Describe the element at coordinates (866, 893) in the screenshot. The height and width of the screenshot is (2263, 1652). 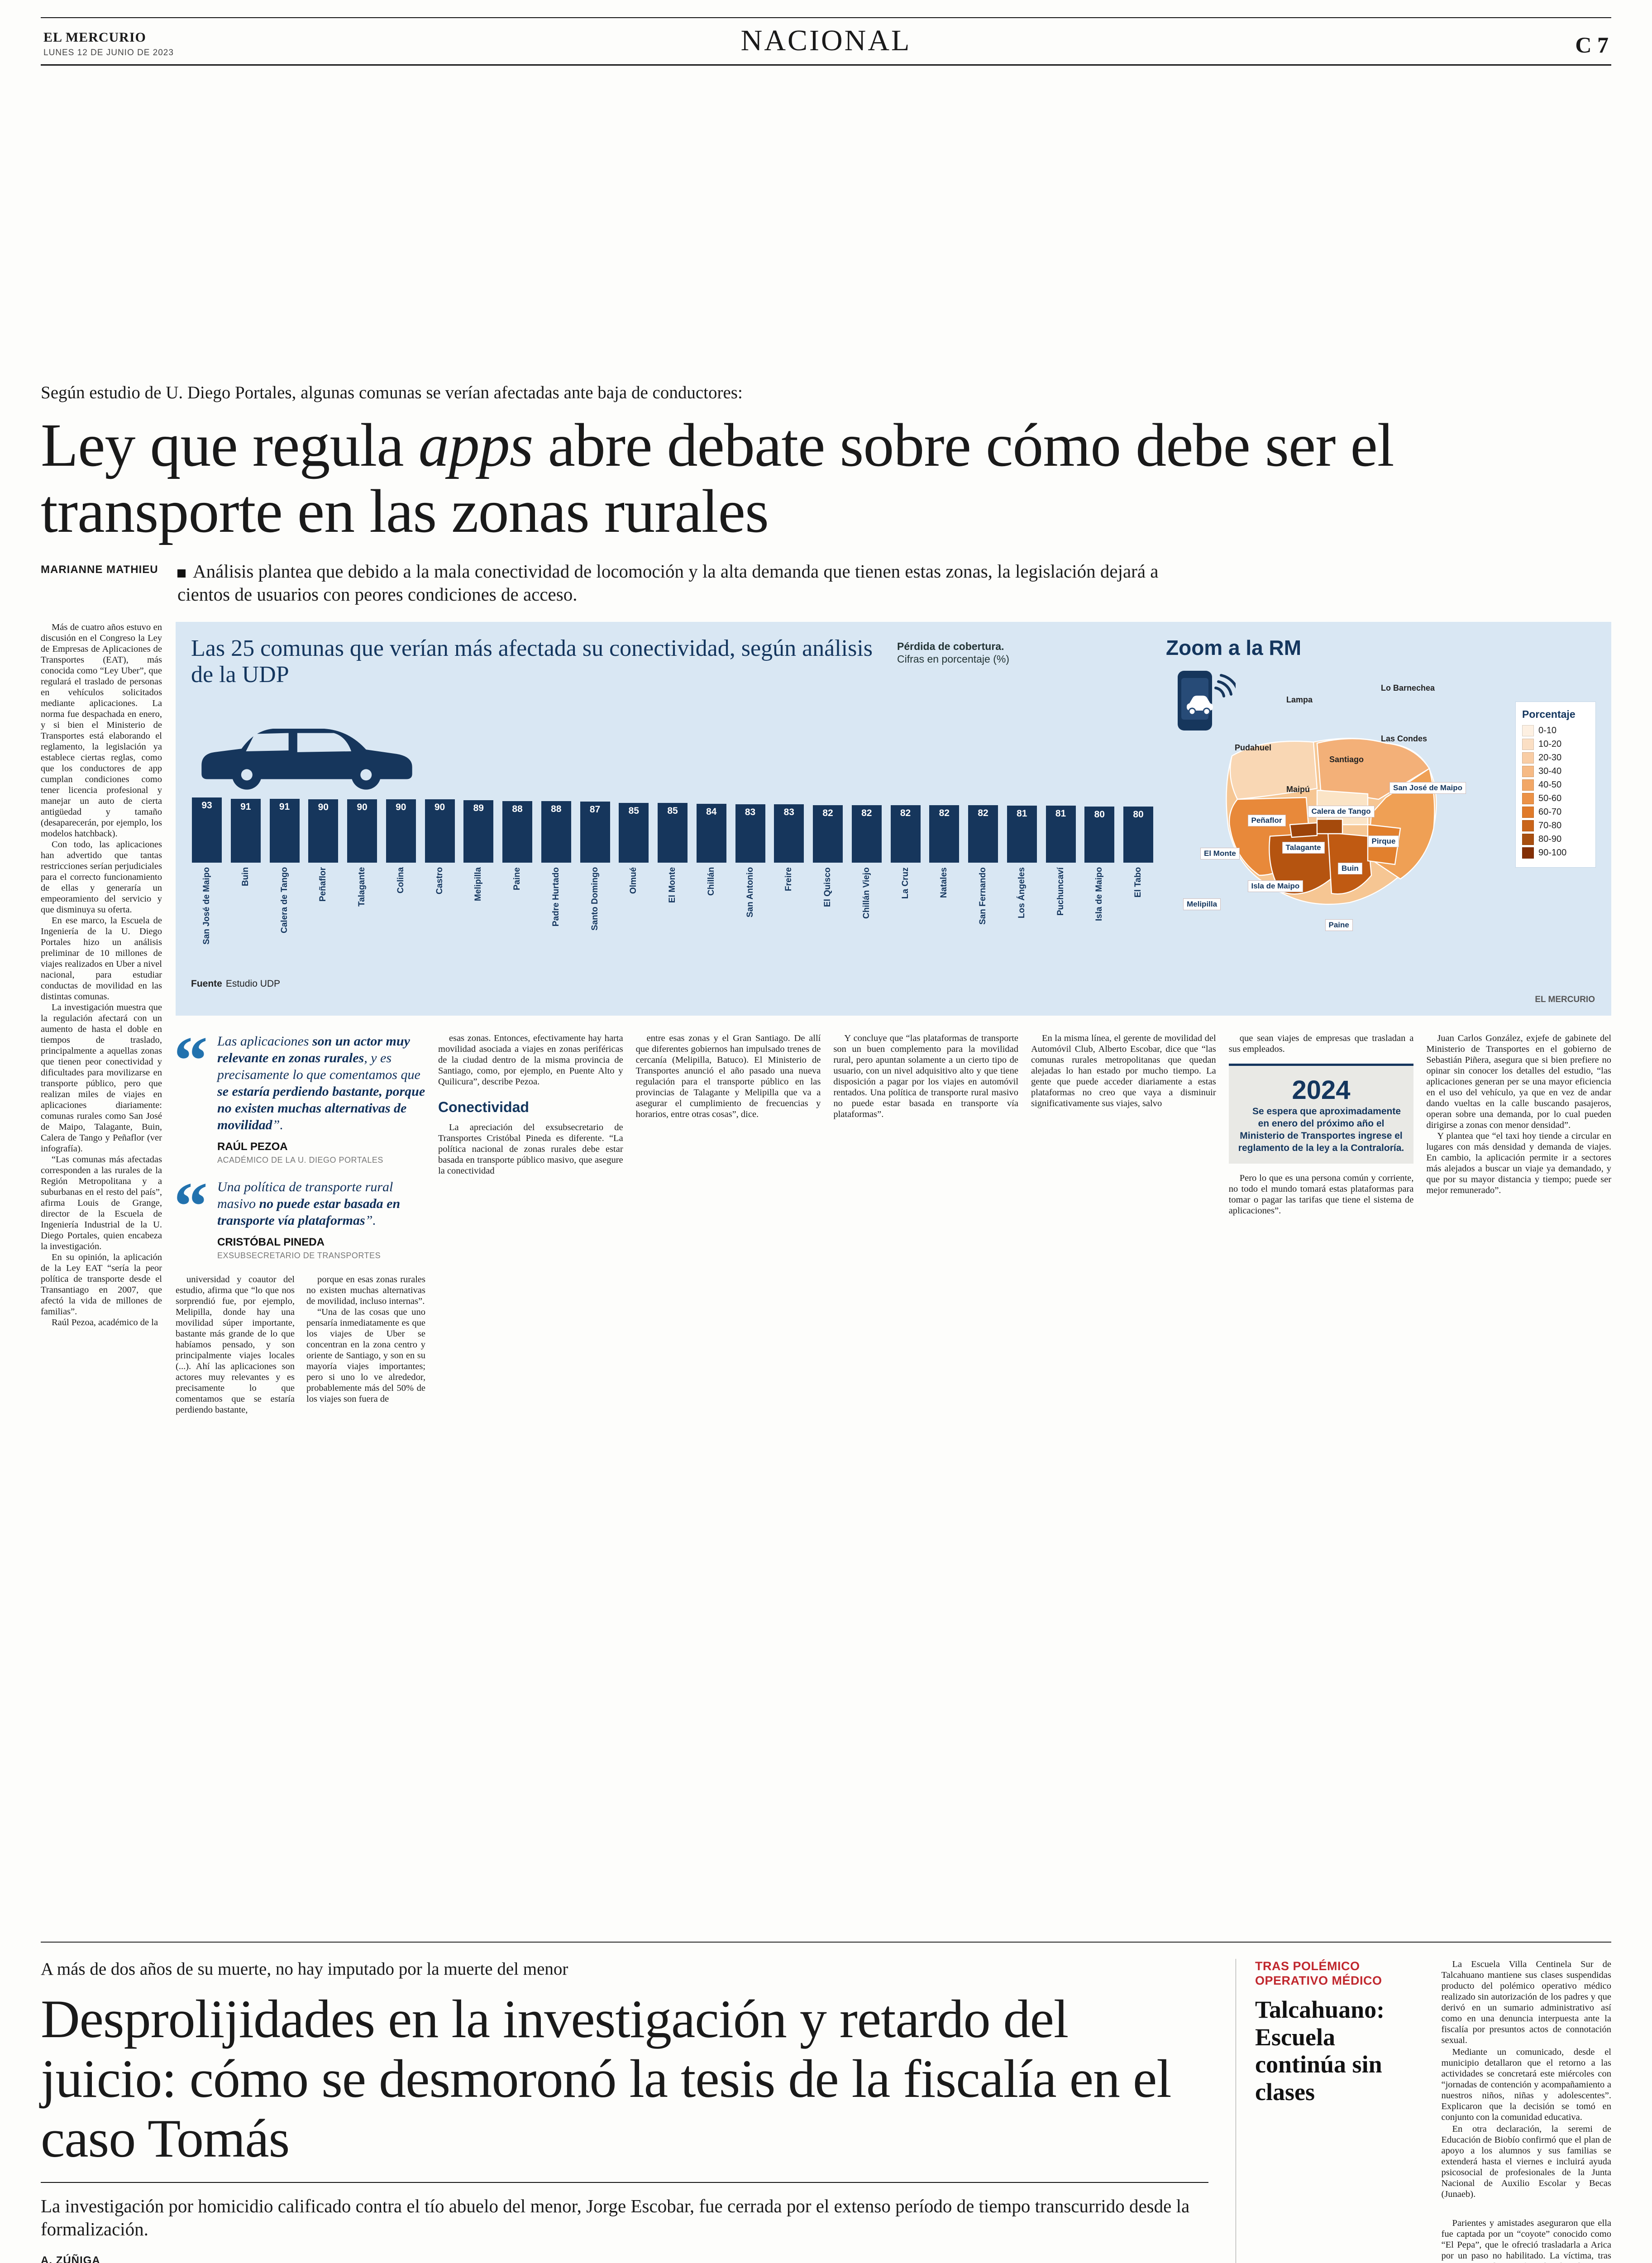
I see `bar-label: Chillán Viejo` at that location.